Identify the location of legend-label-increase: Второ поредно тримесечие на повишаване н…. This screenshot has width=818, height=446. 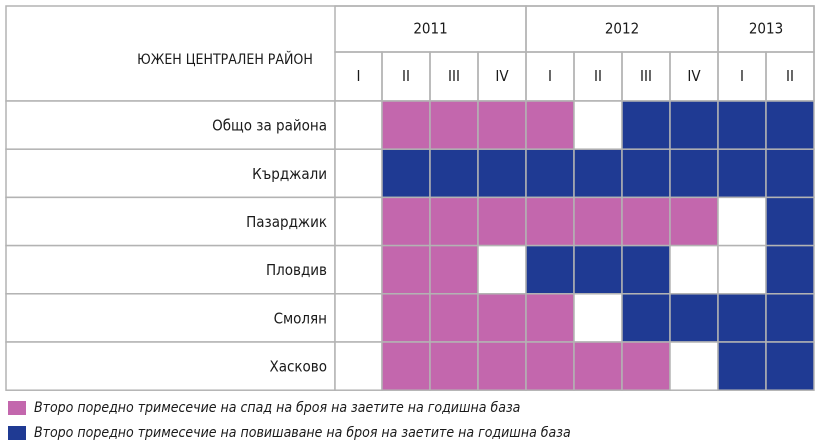
(302, 433).